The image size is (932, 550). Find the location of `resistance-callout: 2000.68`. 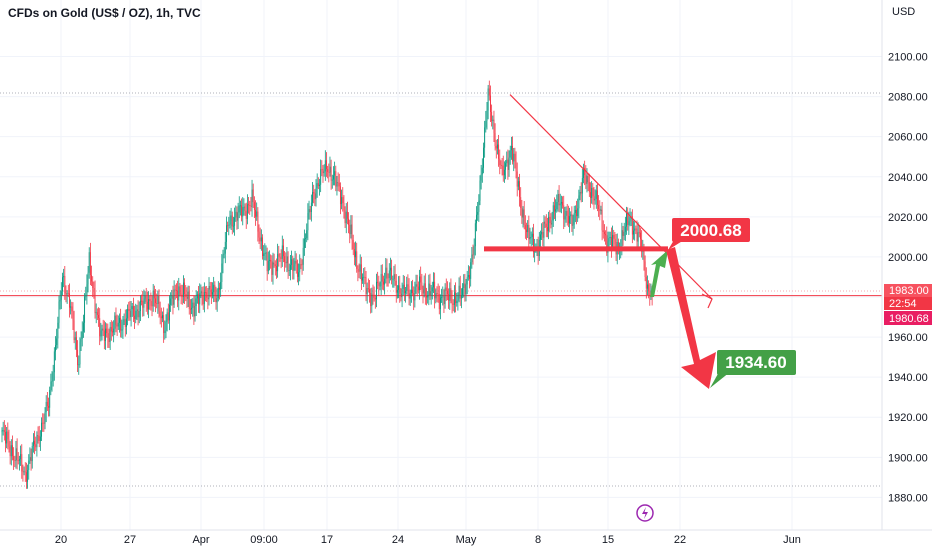

resistance-callout: 2000.68 is located at coordinates (709, 234).